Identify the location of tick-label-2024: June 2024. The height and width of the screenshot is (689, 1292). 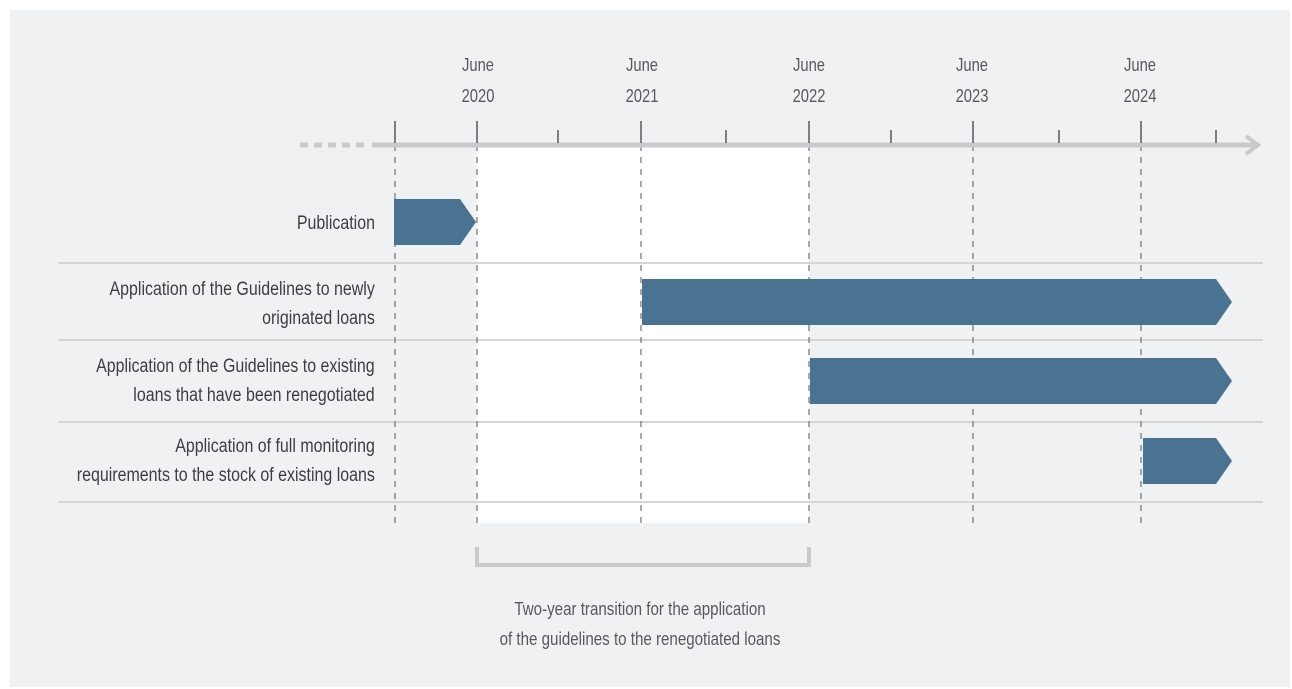
(1140, 80).